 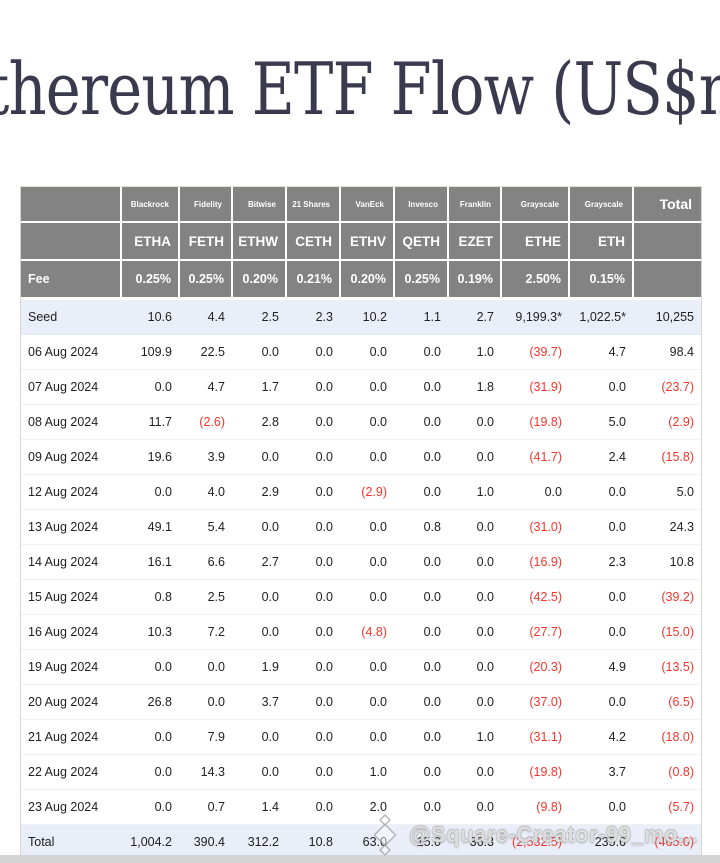 I want to click on value-cell: 1.8, so click(x=474, y=387).